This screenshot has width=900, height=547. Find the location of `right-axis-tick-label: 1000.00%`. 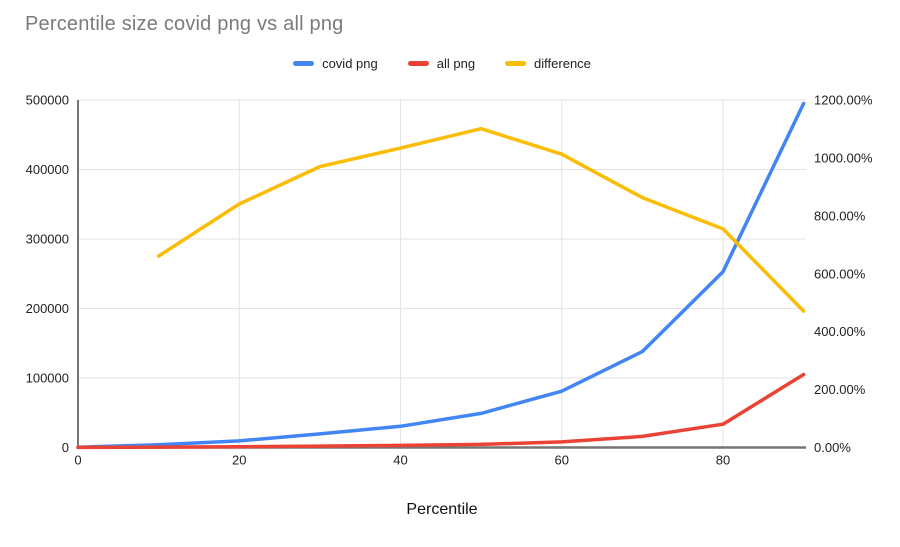

right-axis-tick-label: 1000.00% is located at coordinates (843, 157).